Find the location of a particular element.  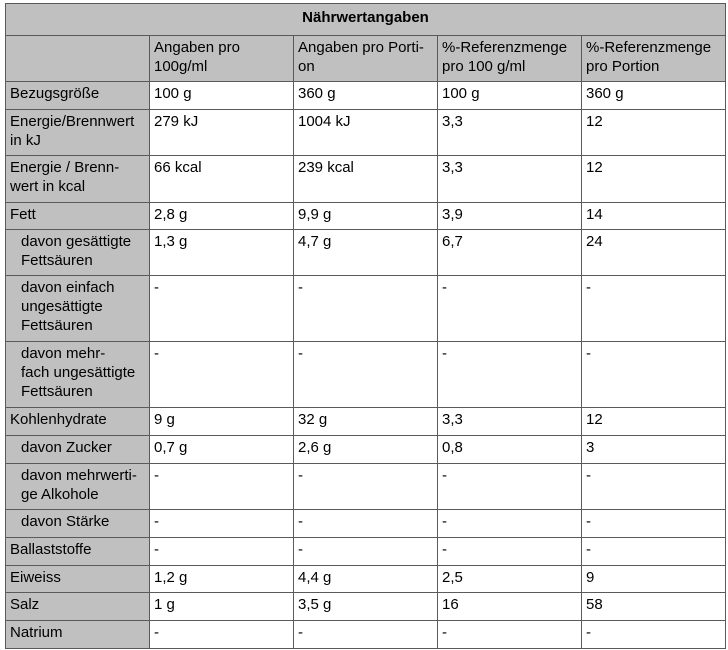

table-row: Ballaststoffe - - - - is located at coordinates (365, 551).